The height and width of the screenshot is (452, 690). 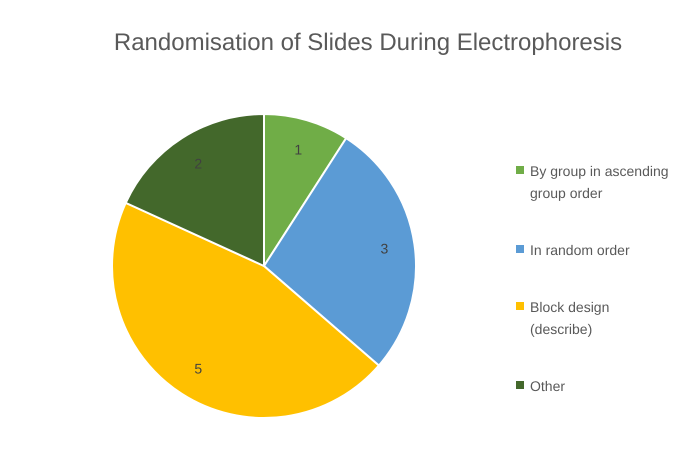 I want to click on data-label: 1, so click(x=298, y=149).